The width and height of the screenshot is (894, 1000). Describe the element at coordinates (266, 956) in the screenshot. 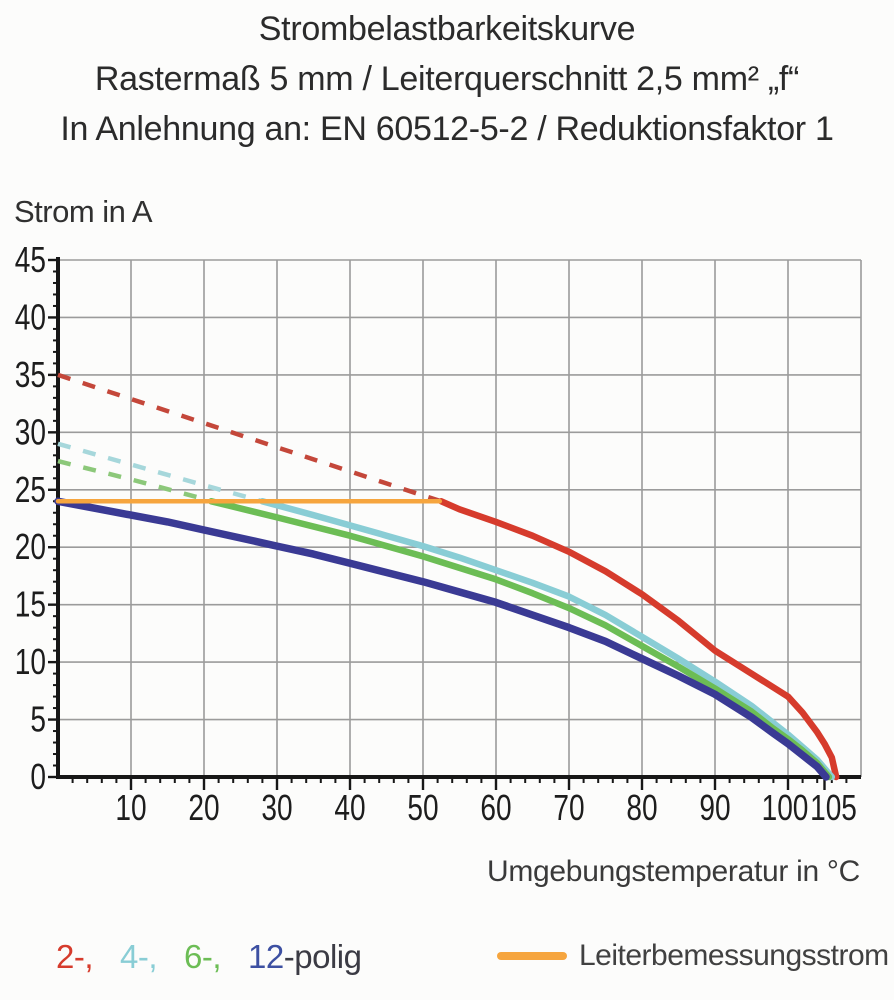

I see `legend-entry-12-polig: 12` at that location.